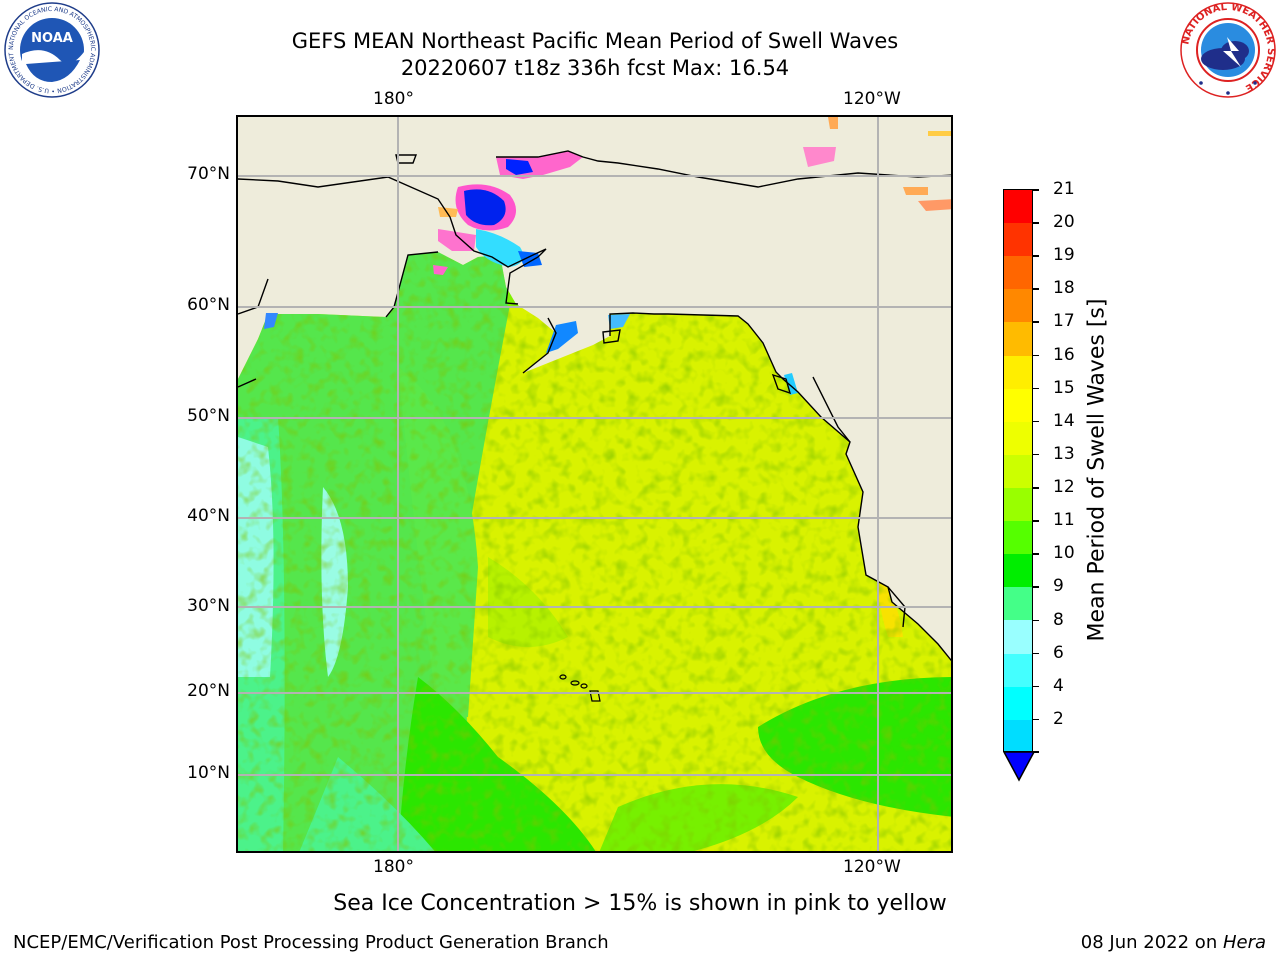 The width and height of the screenshot is (1280, 960). I want to click on colorbar-tick-label: 17, so click(1064, 321).